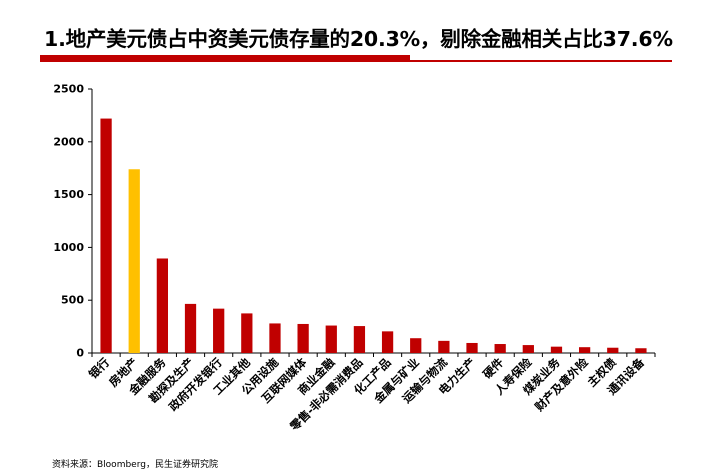  What do you see at coordinates (73, 221) in the screenshot?
I see `y-axis: 0 500 1000 1500 2000 2500` at bounding box center [73, 221].